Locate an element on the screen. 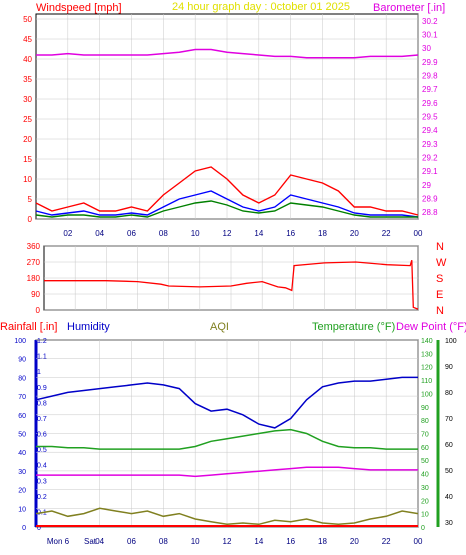  barometer-tick-label: 29.7 is located at coordinates (430, 89).